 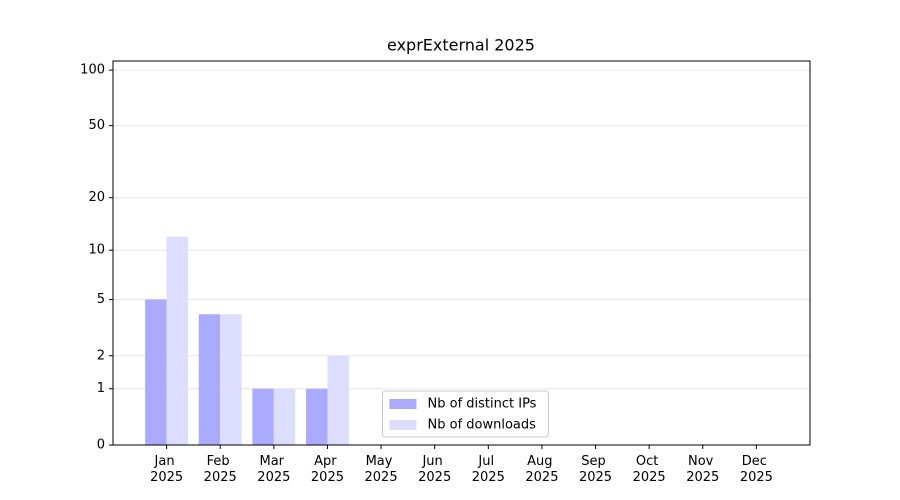 I want to click on x-tick-label: Jan 2025, so click(x=166, y=469).